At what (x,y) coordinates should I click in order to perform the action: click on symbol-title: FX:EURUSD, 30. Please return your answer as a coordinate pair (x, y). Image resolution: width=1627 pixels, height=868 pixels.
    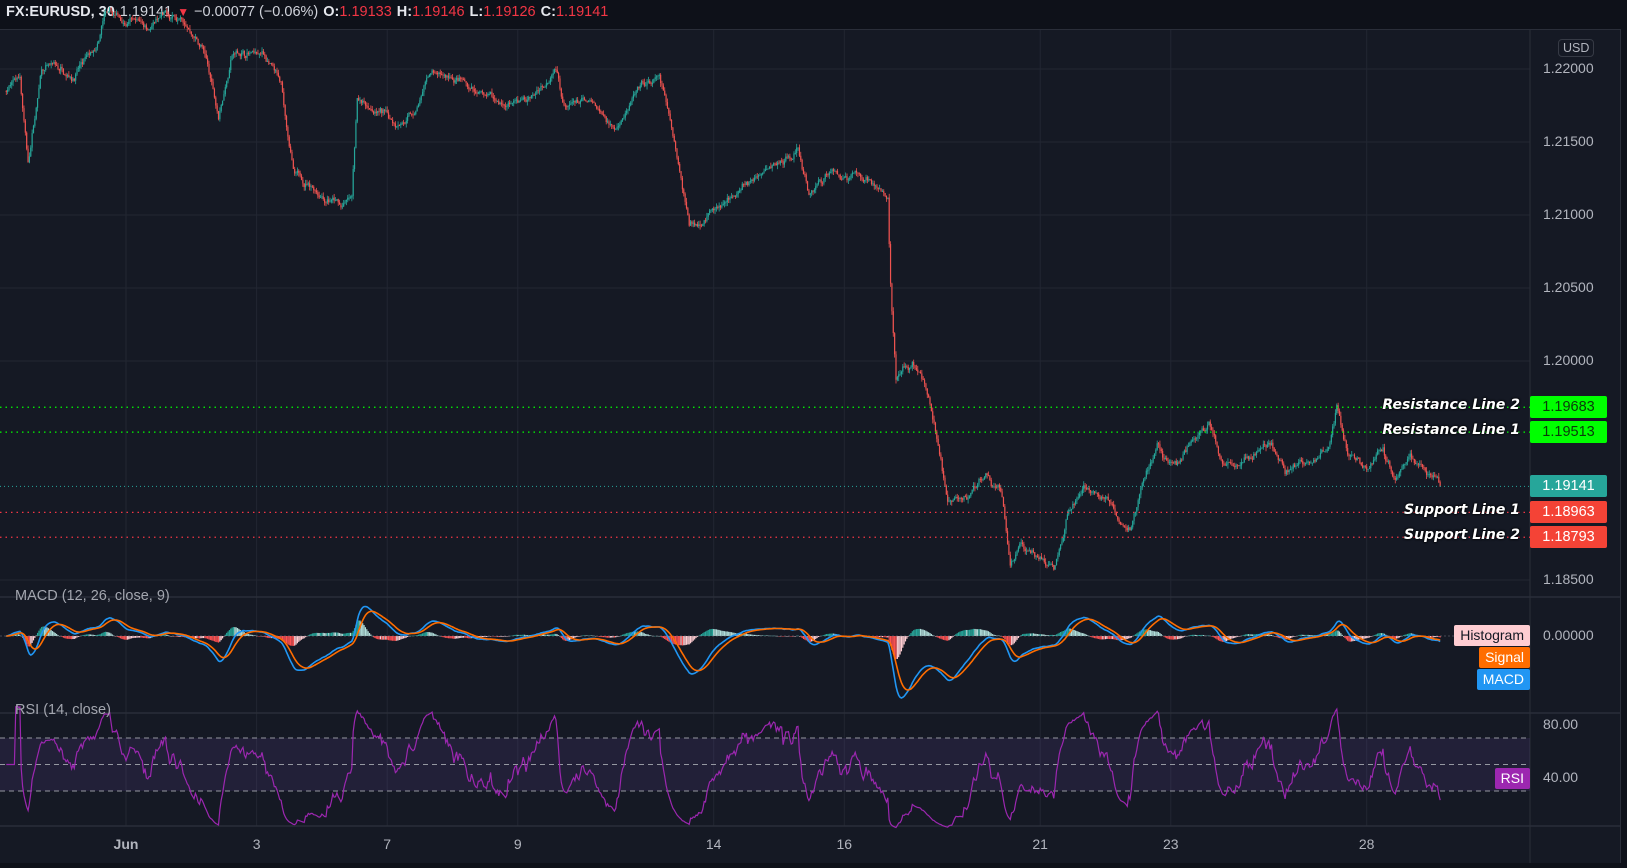
    Looking at the image, I should click on (60, 12).